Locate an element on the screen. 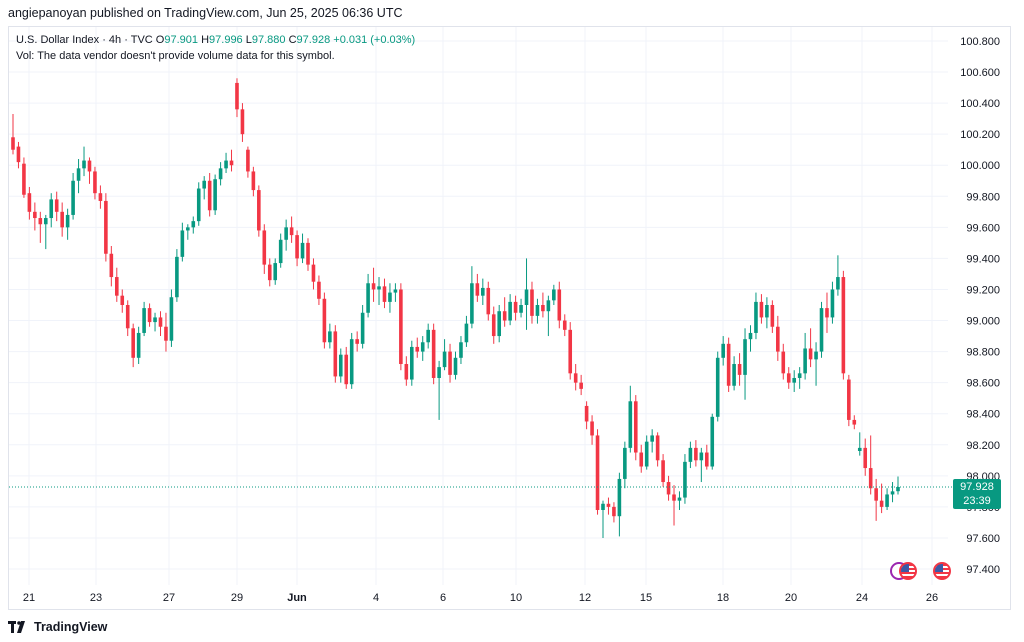 This screenshot has width=1024, height=642. tradingview-logo-icon is located at coordinates (18, 627).